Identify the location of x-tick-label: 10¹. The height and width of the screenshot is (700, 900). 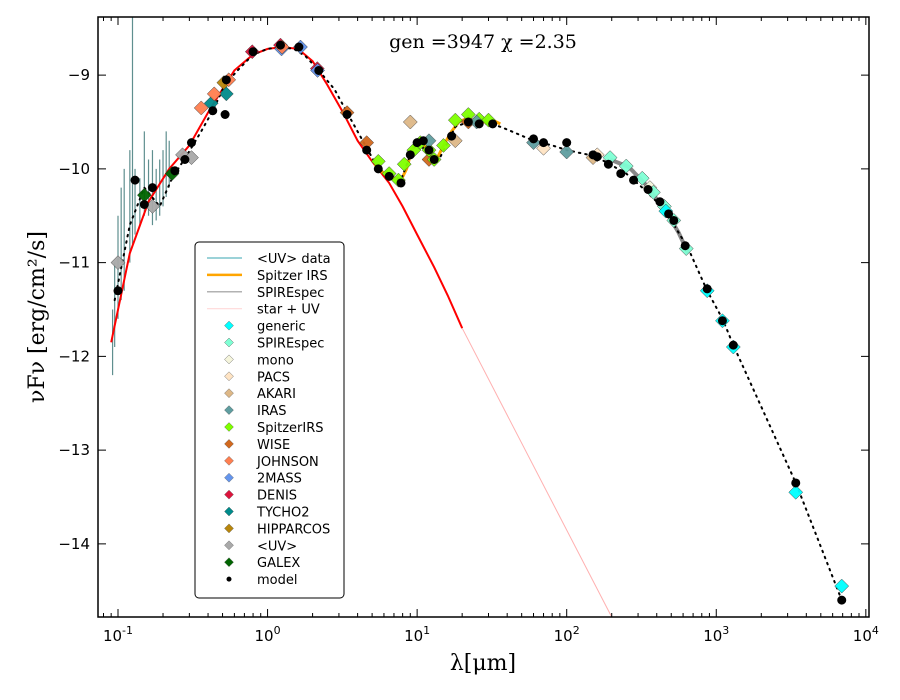
(417, 634).